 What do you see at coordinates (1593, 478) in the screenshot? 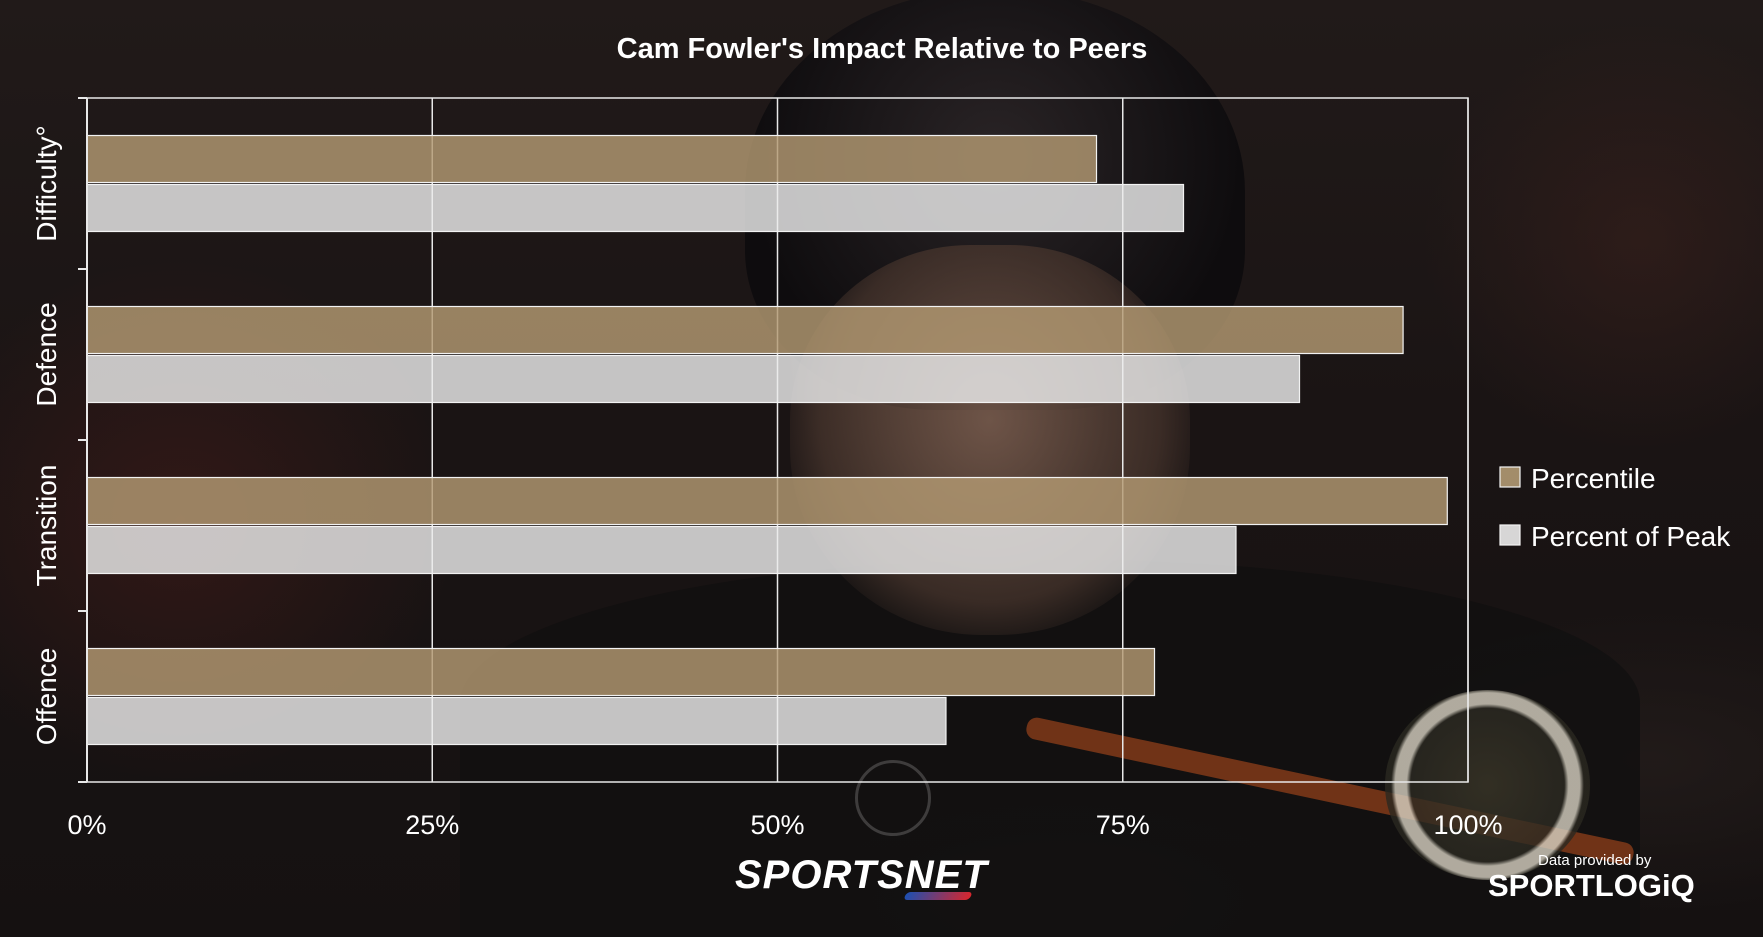
I see `legend-label: Percentile` at bounding box center [1593, 478].